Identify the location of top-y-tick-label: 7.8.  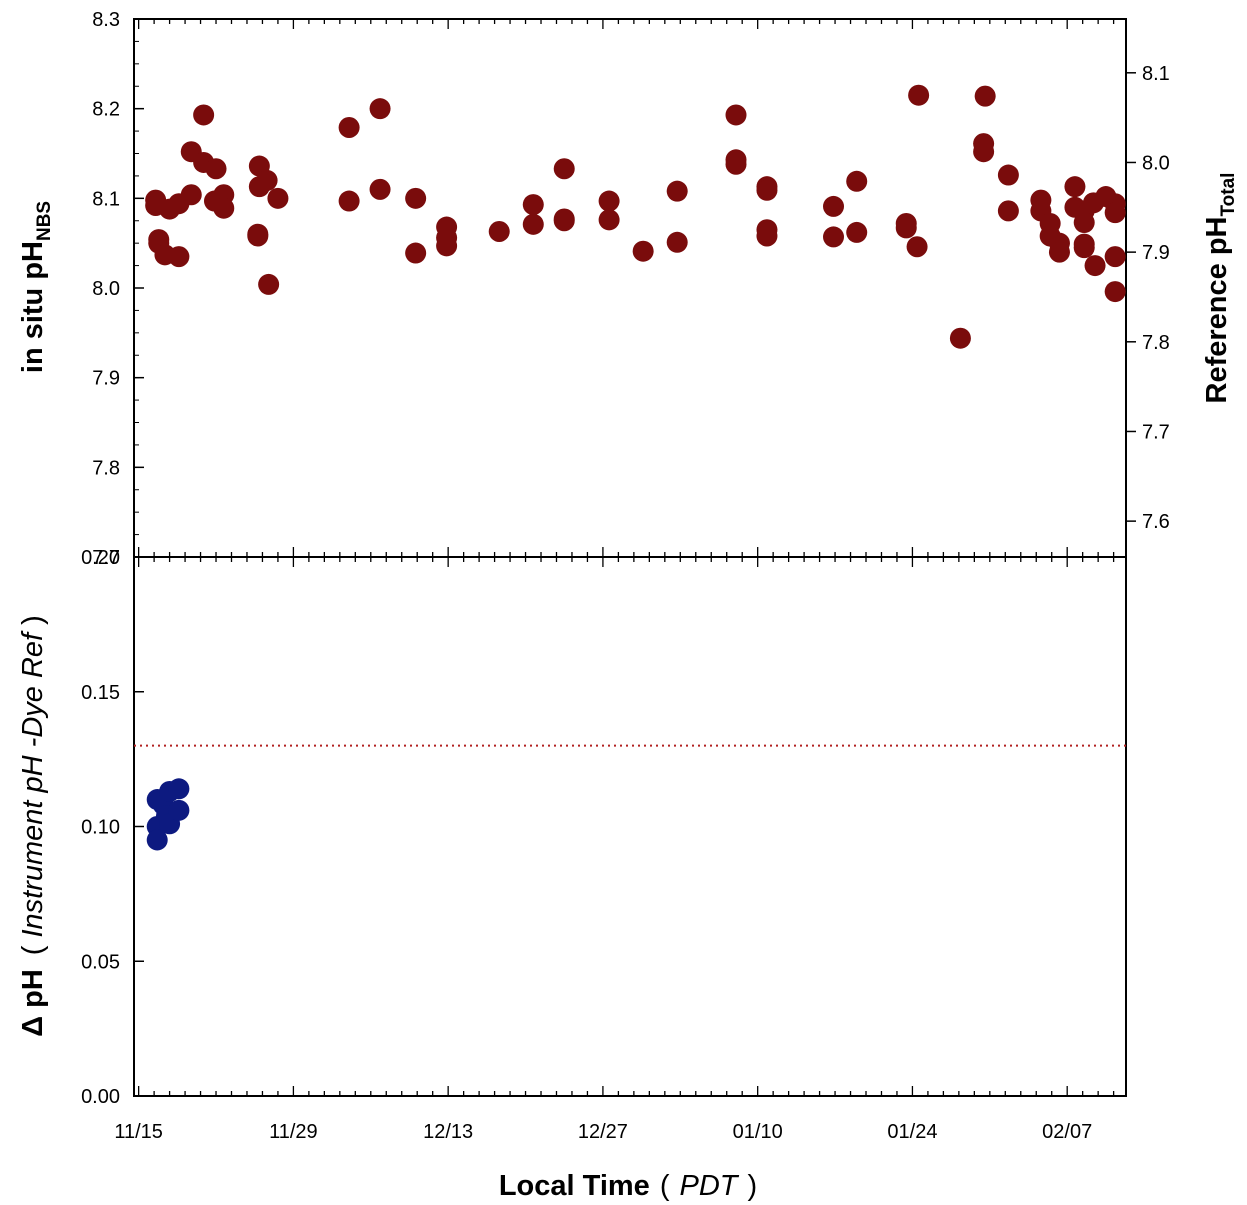
(106, 468).